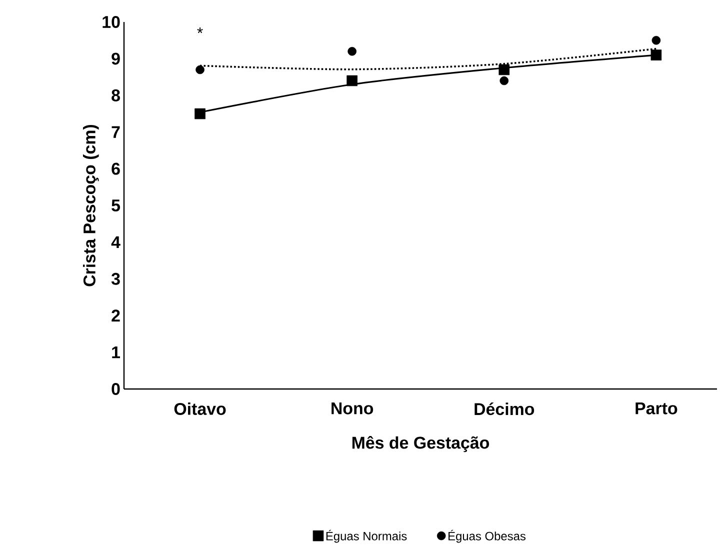 The image size is (723, 551). What do you see at coordinates (366, 536) in the screenshot?
I see `legend-label: Éguas Normais` at bounding box center [366, 536].